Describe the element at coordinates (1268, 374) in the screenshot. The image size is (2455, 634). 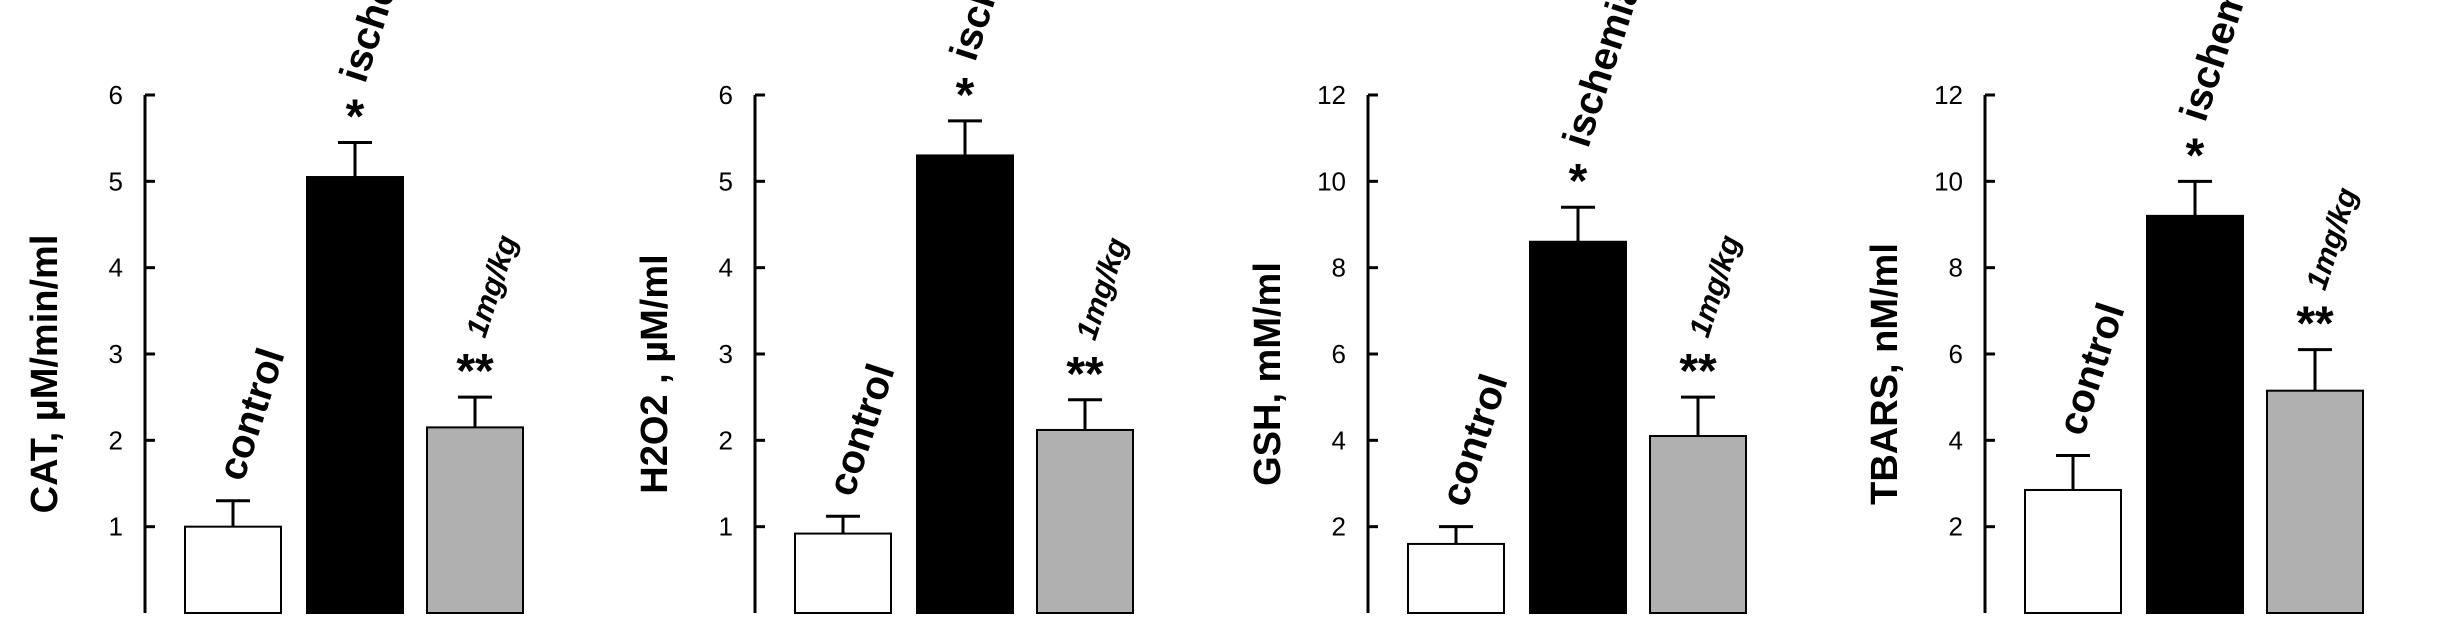
I see `y-axis-label: GSH, mM/ml` at that location.